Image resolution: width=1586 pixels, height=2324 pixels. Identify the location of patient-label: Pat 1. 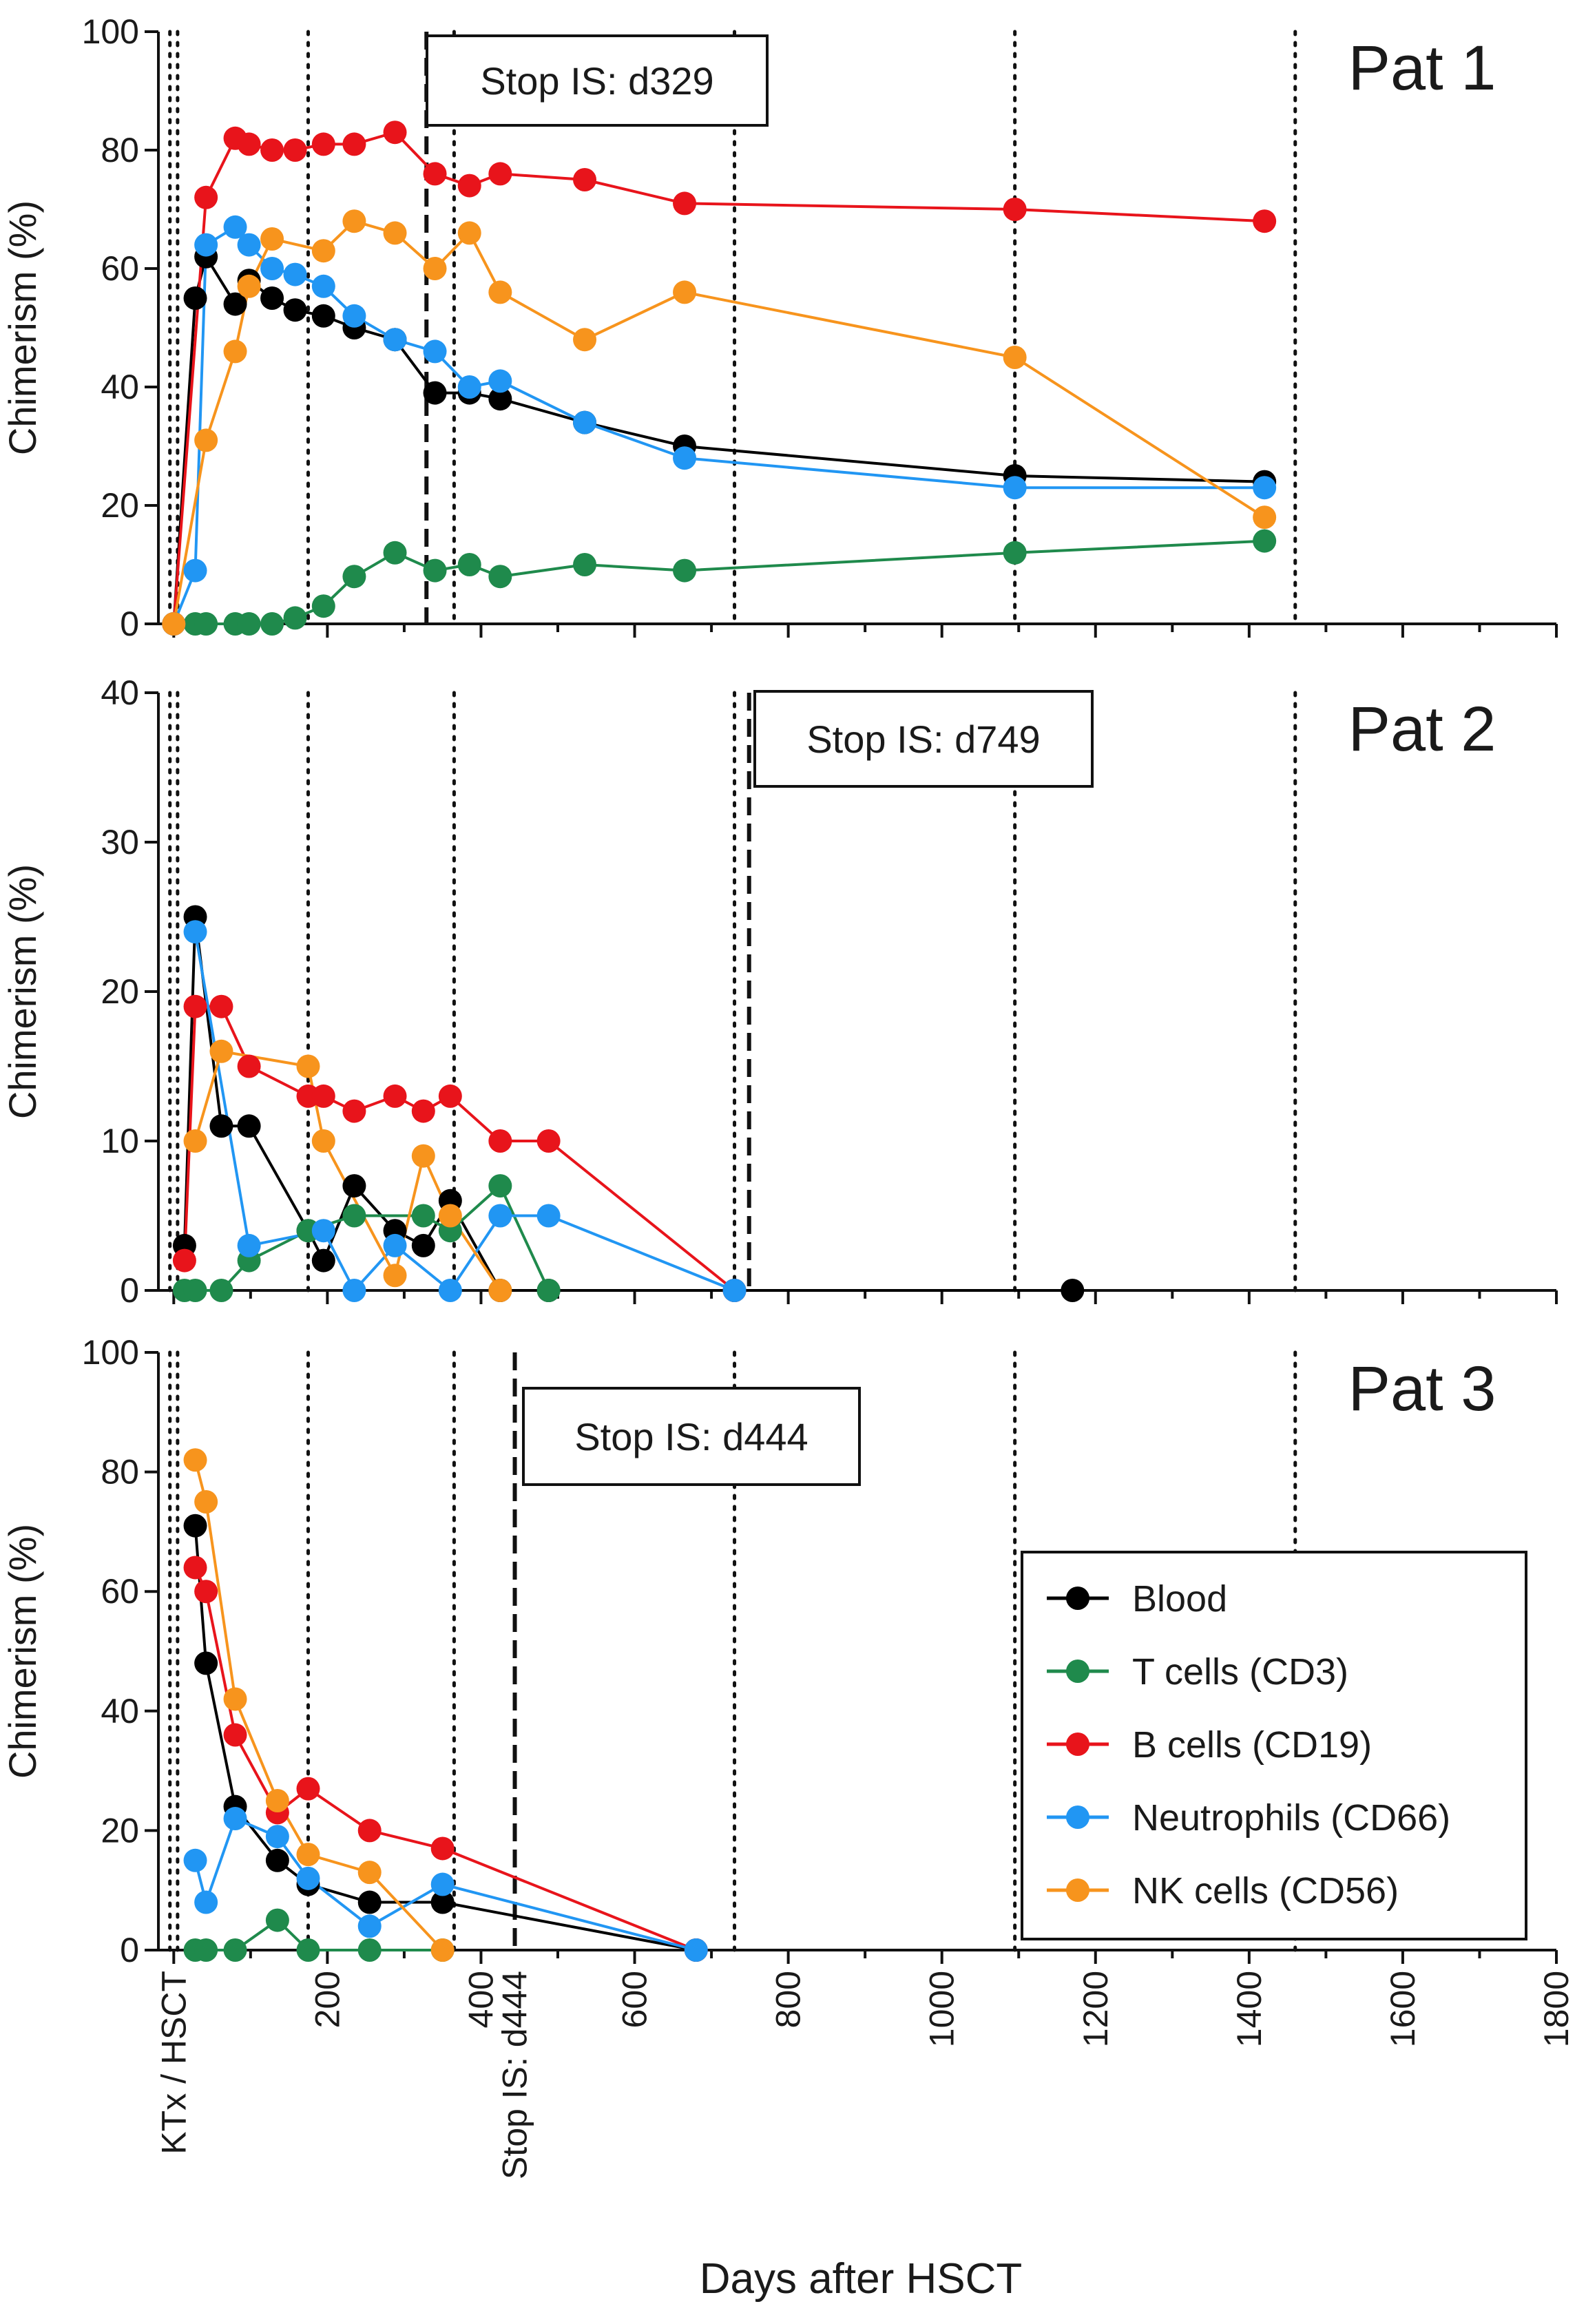
(1422, 68).